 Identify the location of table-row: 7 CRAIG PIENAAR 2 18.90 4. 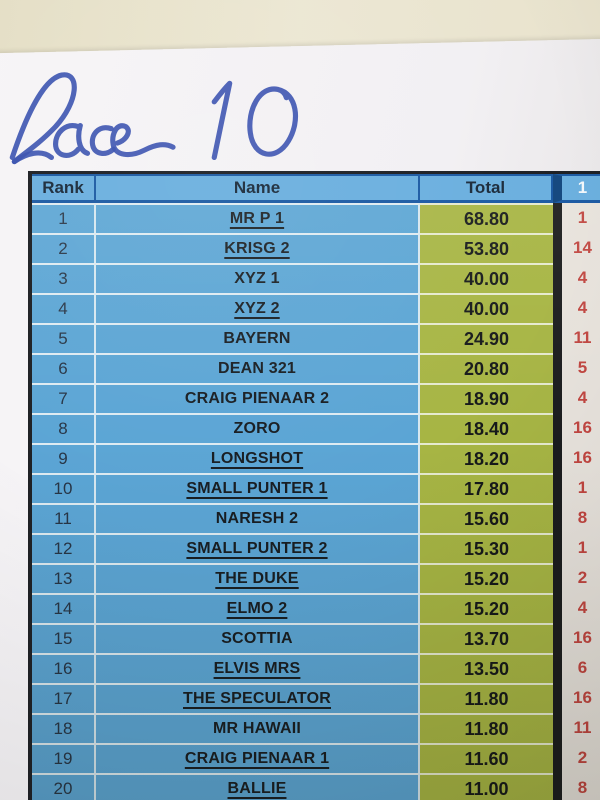
(316, 398).